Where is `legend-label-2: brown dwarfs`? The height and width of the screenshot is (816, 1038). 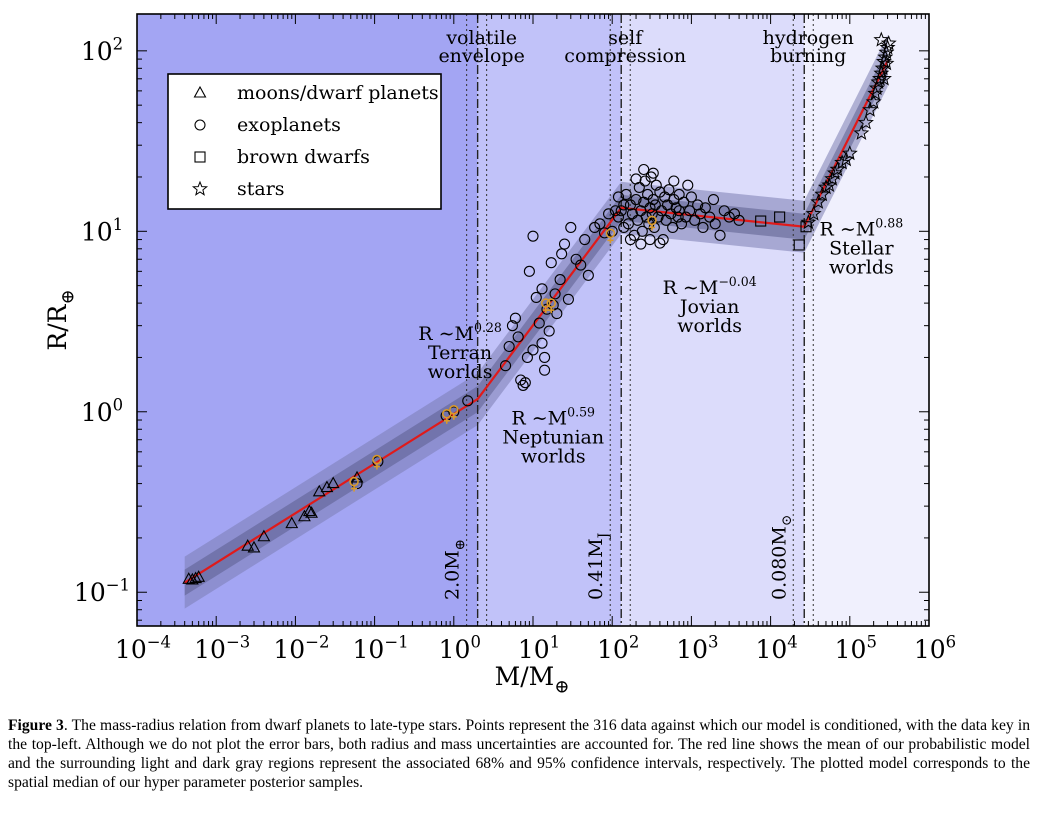
legend-label-2: brown dwarfs is located at coordinates (303, 157).